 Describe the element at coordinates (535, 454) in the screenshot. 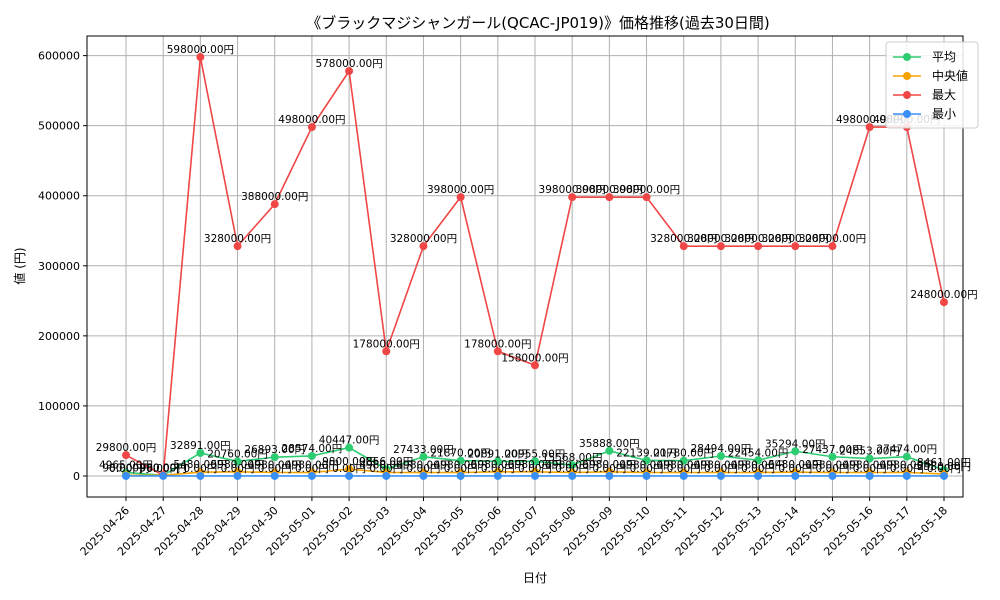

I see `data-label: 20955.00円` at that location.